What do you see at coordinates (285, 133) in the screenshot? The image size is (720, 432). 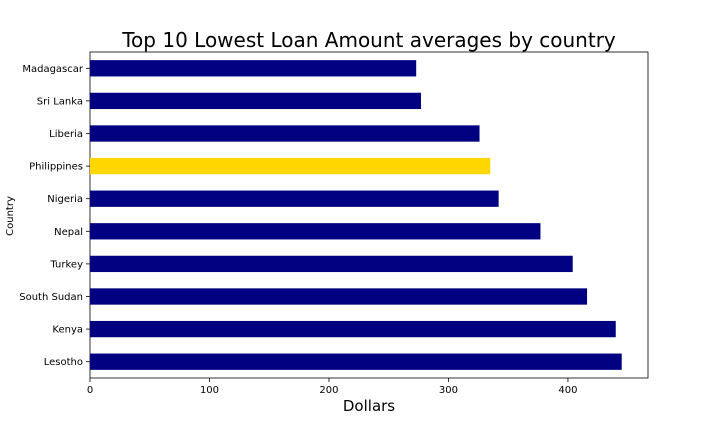 I see `bar-liberia` at bounding box center [285, 133].